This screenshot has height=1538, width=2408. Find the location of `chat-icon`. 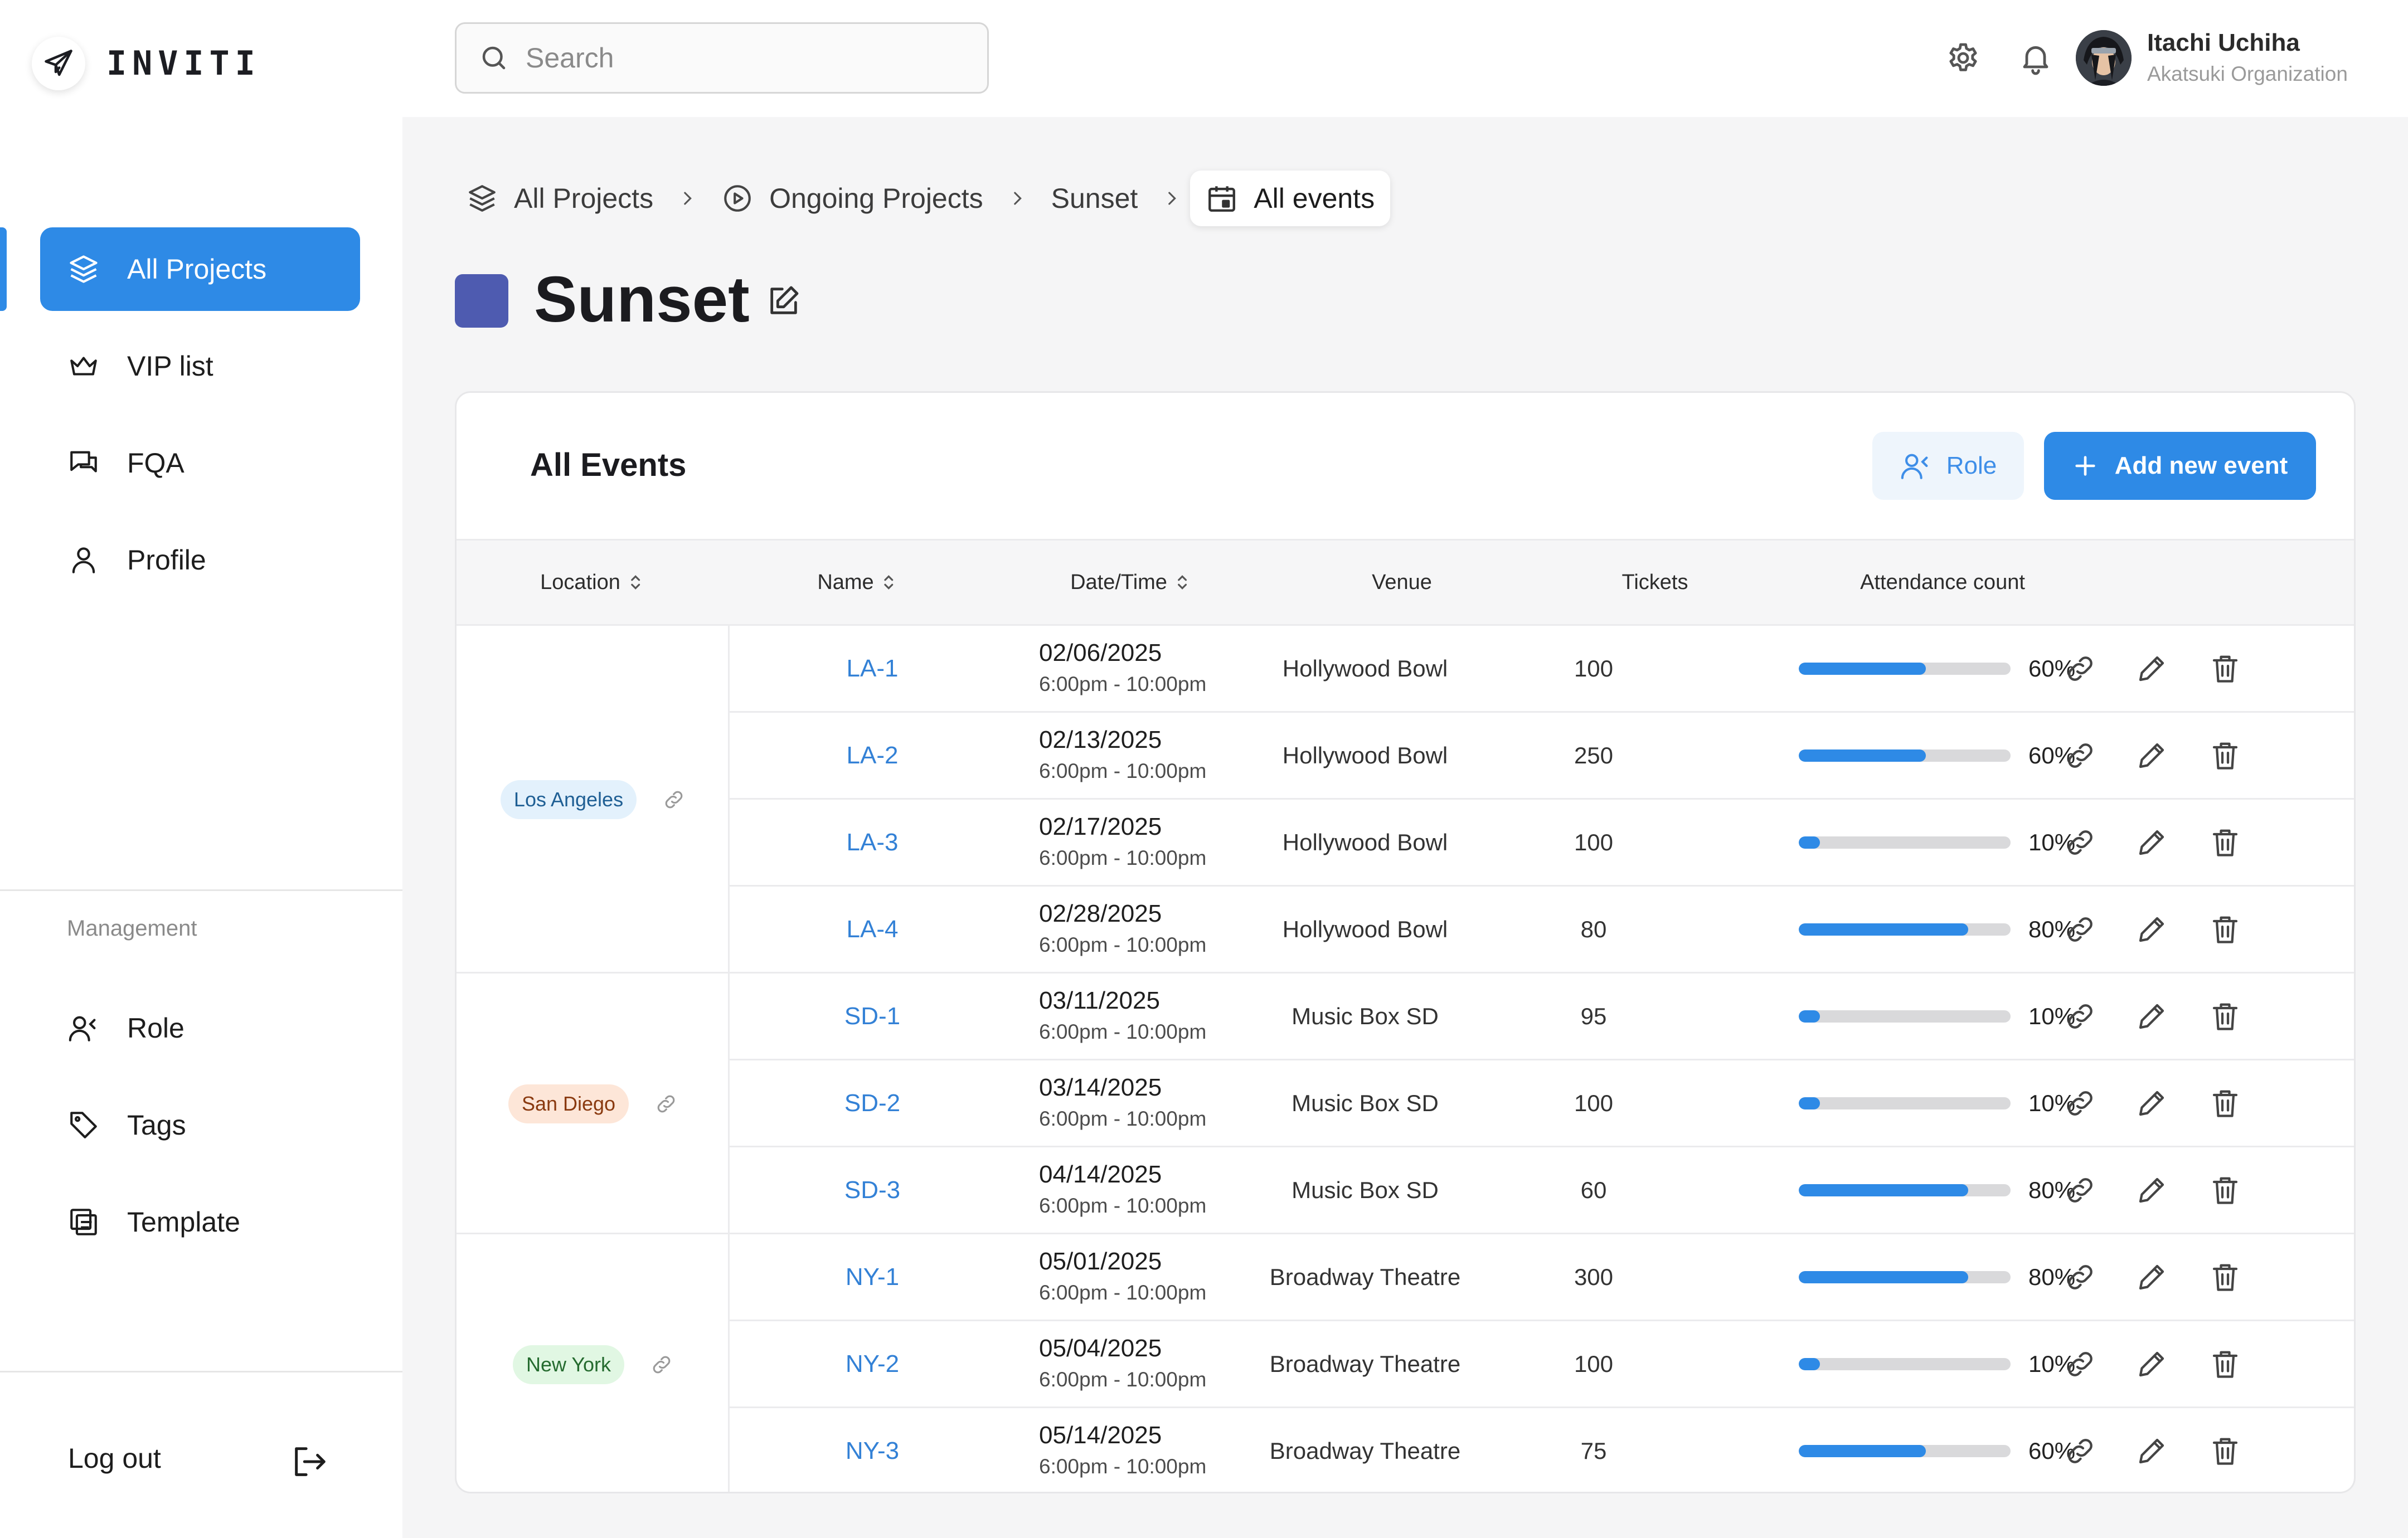

chat-icon is located at coordinates (83, 463).